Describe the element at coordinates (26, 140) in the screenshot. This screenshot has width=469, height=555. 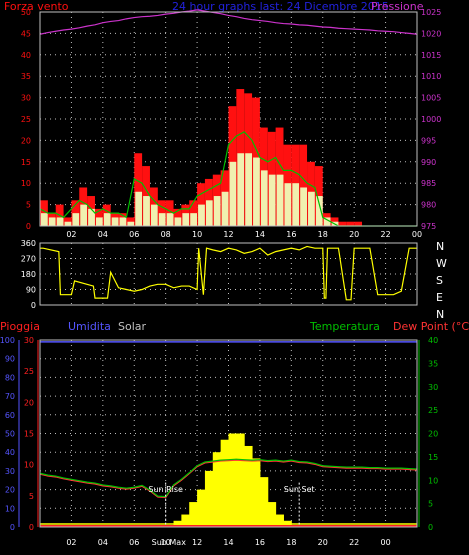
I see `wind-ytick-20: 20` at that location.